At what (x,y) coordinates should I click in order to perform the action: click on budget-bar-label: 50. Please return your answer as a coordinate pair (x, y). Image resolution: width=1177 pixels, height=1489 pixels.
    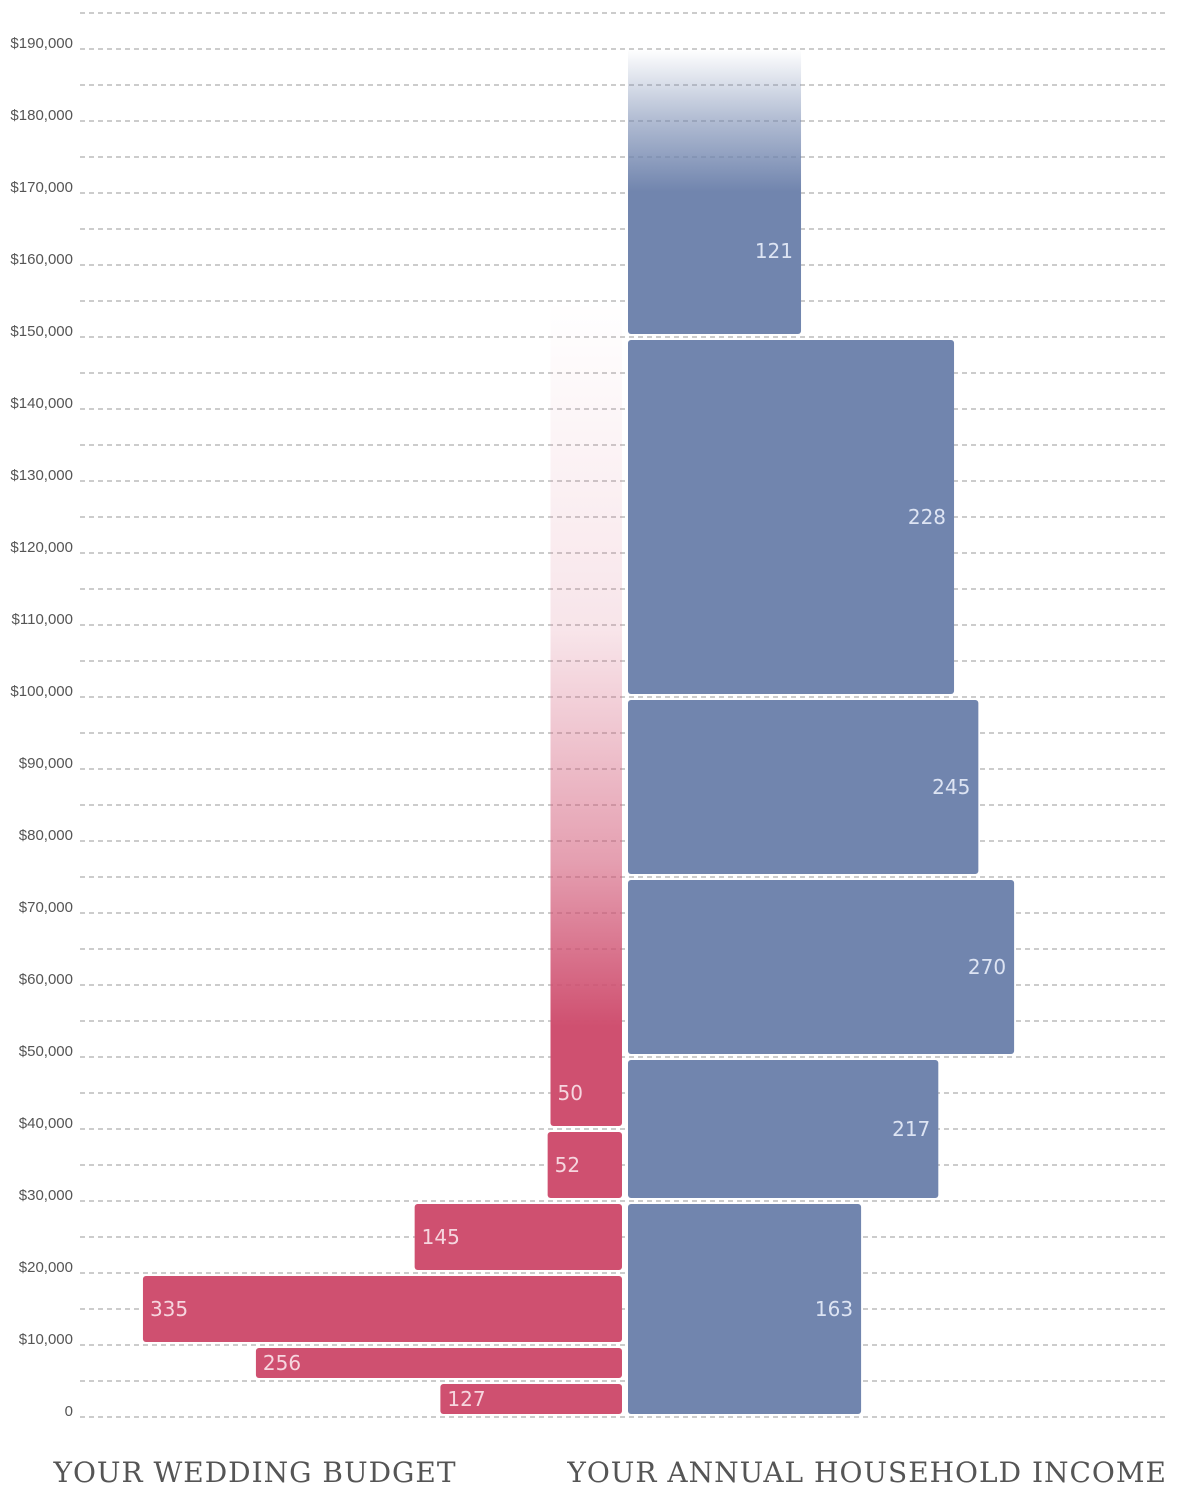
    Looking at the image, I should click on (570, 1093).